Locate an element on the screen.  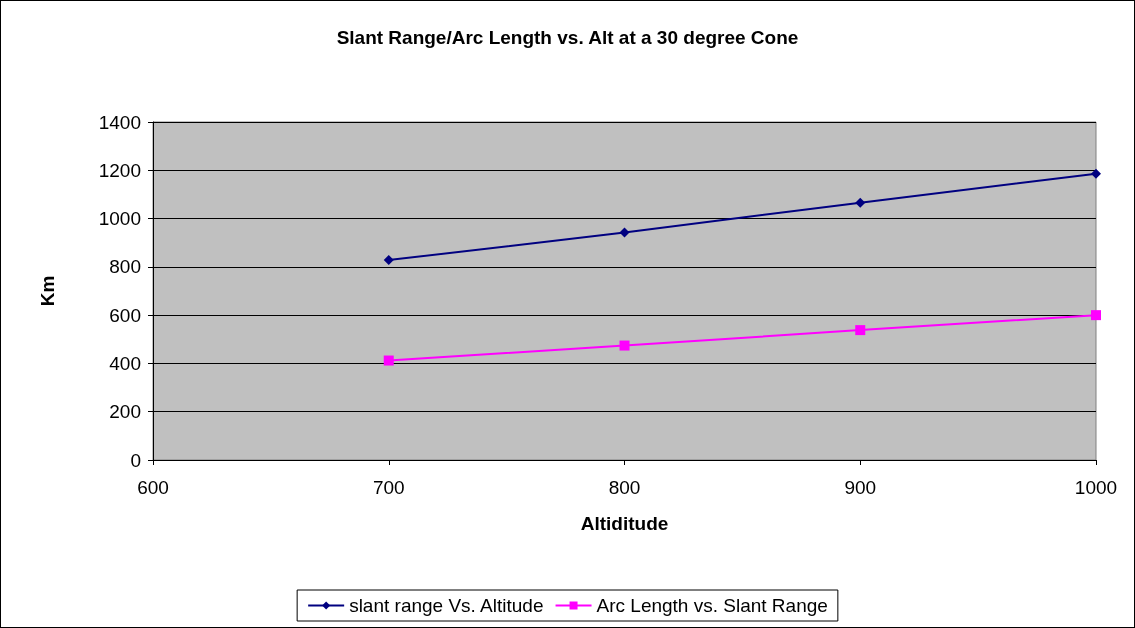
x-axis-title: Altiditude is located at coordinates (624, 523).